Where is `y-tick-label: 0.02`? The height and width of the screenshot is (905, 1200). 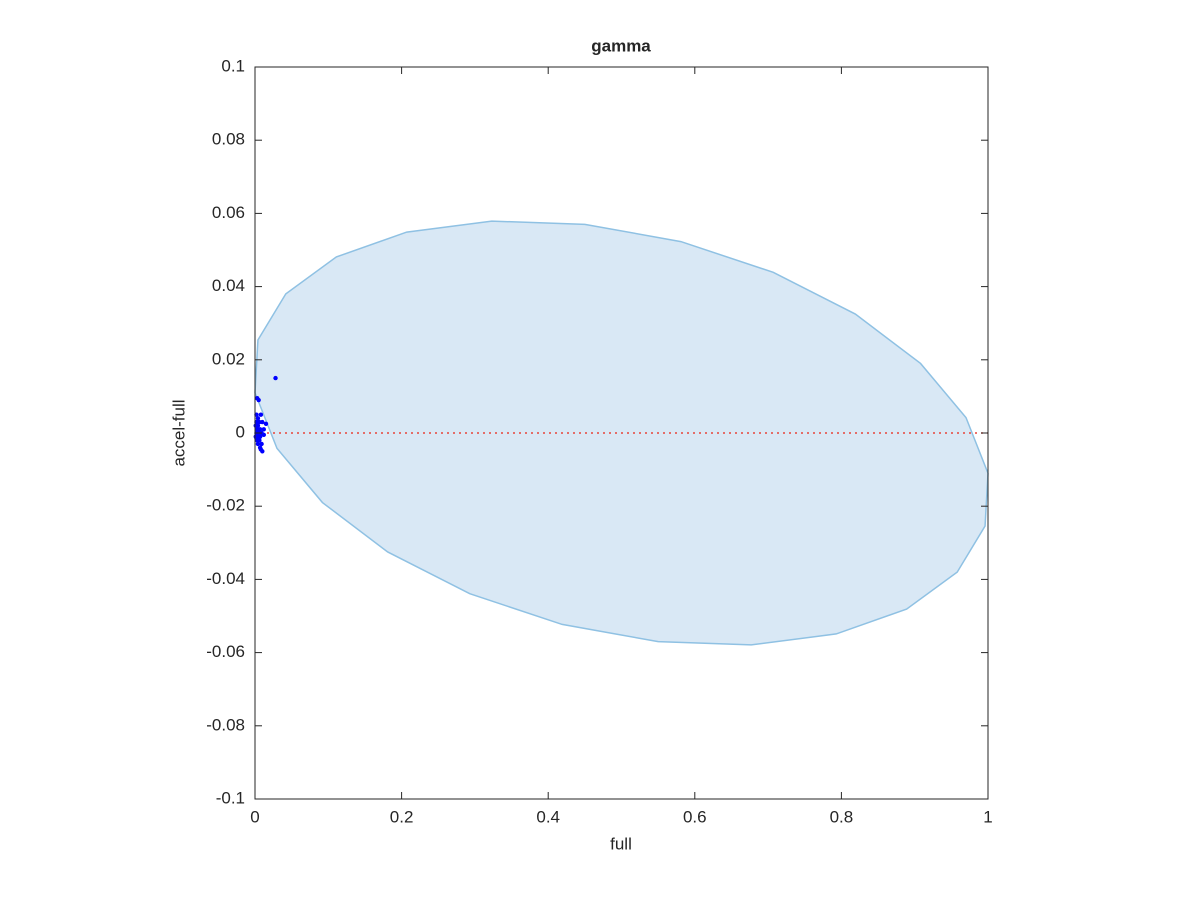
y-tick-label: 0.02 is located at coordinates (228, 358).